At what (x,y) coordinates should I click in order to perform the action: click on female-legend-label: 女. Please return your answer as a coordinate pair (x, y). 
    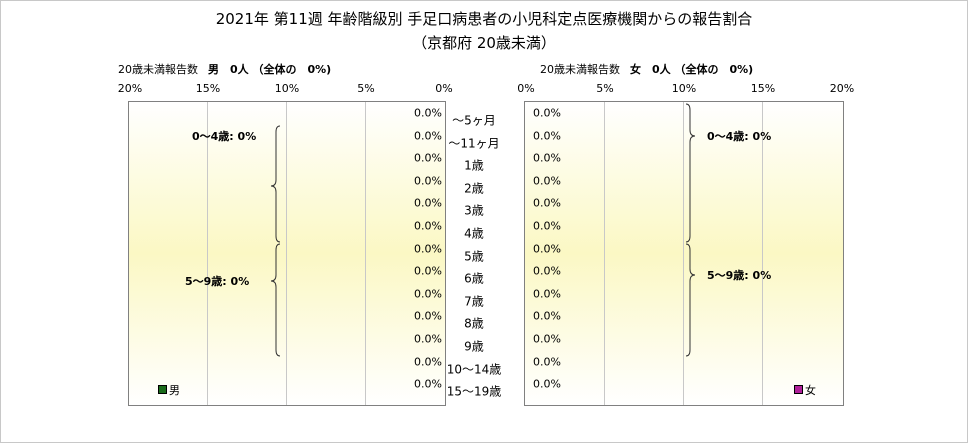
    Looking at the image, I should click on (810, 390).